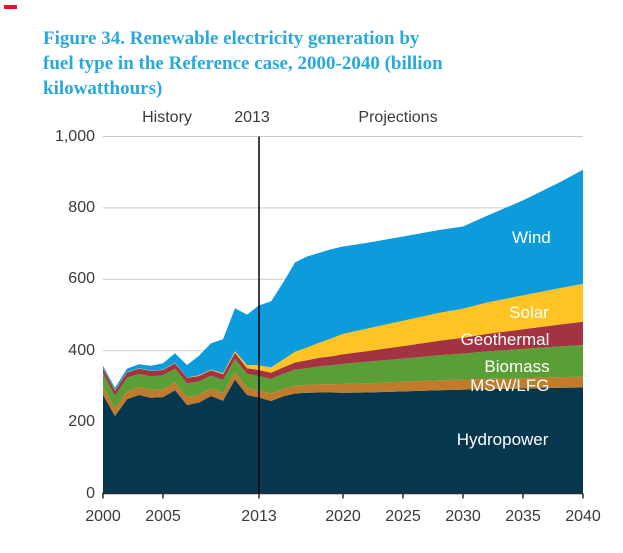 The width and height of the screenshot is (623, 553). I want to click on y-tick-label-200: 200, so click(81, 422).